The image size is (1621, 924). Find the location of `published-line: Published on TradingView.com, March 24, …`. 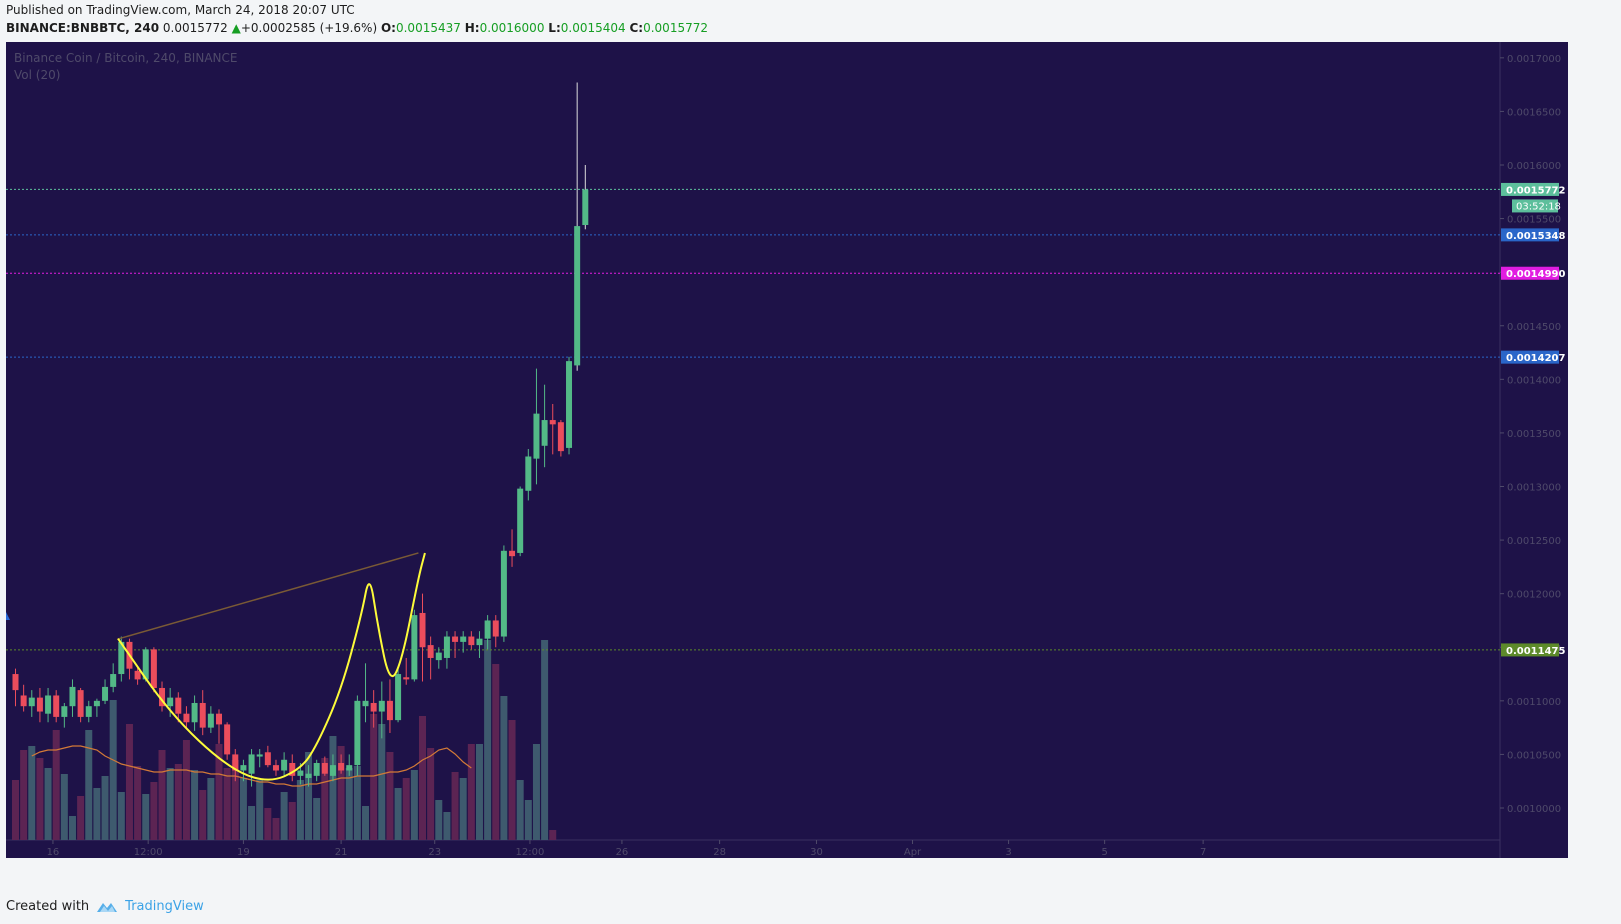

published-line: Published on TradingView.com, March 24, … is located at coordinates (180, 10).